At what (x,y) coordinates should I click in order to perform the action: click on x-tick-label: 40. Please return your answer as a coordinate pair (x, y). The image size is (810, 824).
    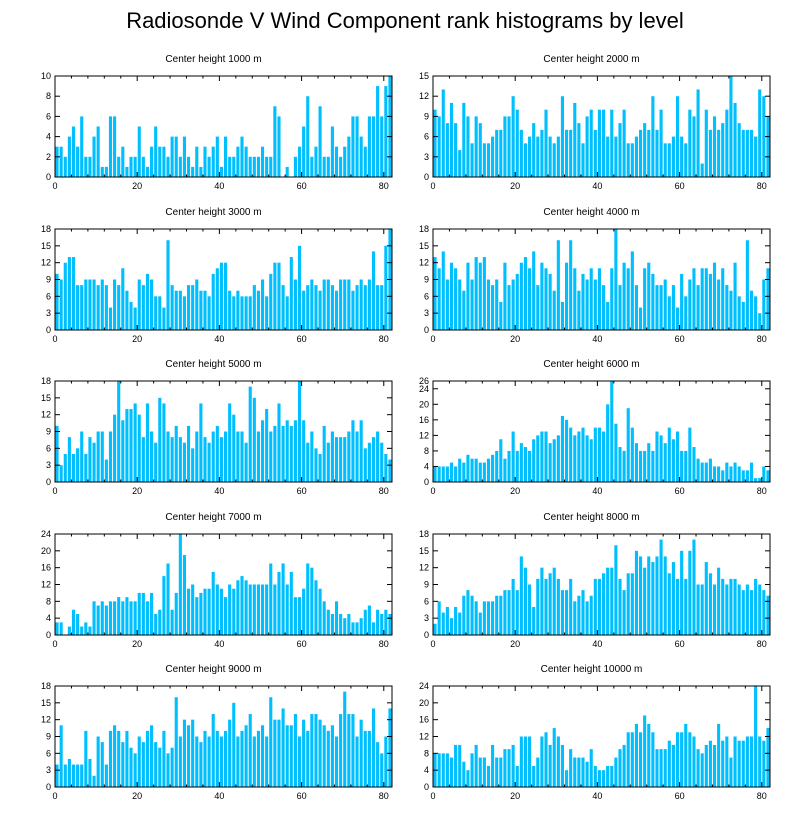
    Looking at the image, I should click on (597, 644).